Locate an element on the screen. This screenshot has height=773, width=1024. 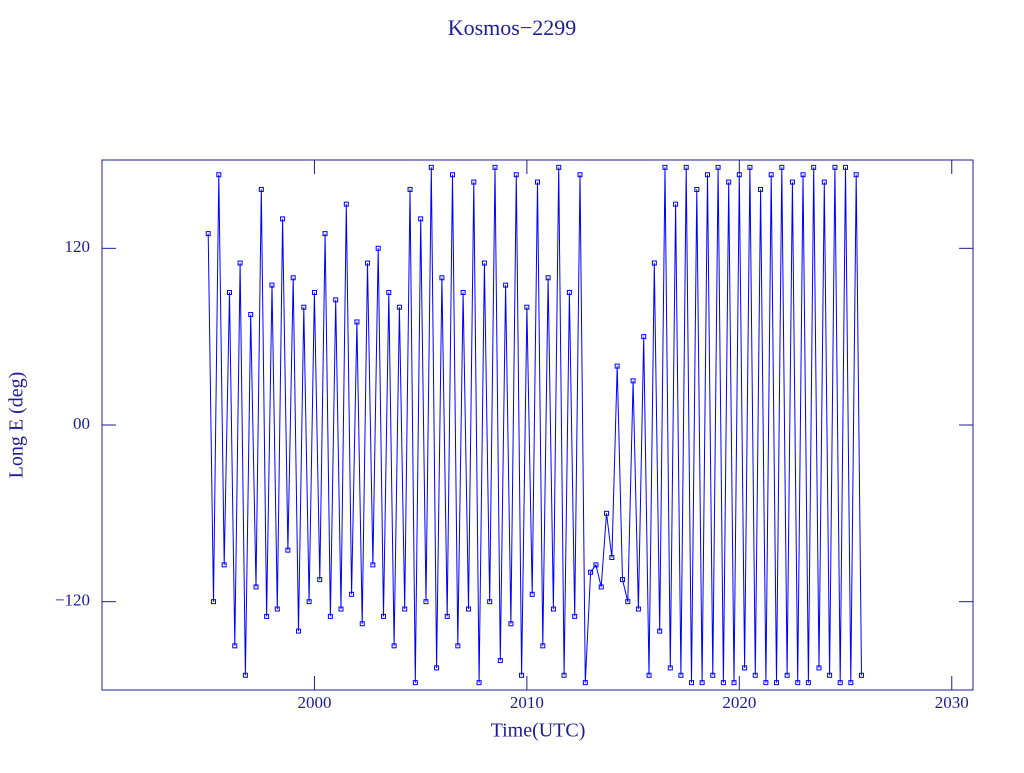
x-tick-label: 2000 is located at coordinates (314, 702).